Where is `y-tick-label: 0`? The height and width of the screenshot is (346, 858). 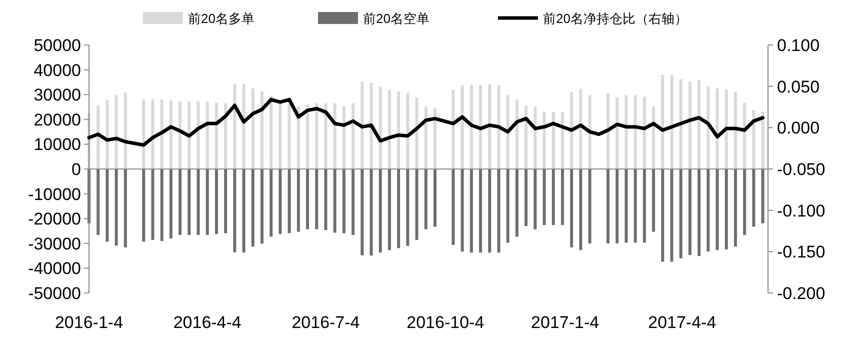
y-tick-label: 0 is located at coordinates (76, 169).